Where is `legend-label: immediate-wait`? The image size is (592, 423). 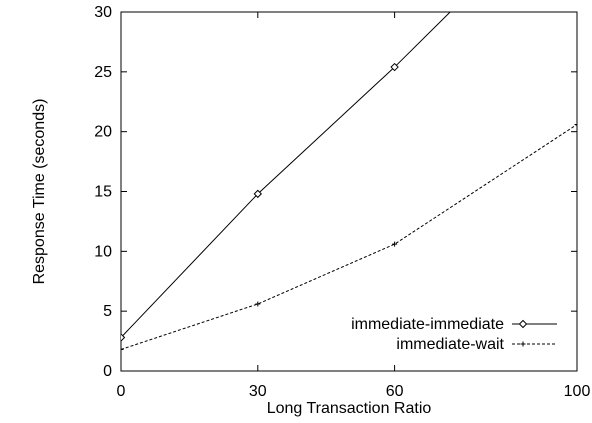 legend-label: immediate-wait is located at coordinates (450, 344).